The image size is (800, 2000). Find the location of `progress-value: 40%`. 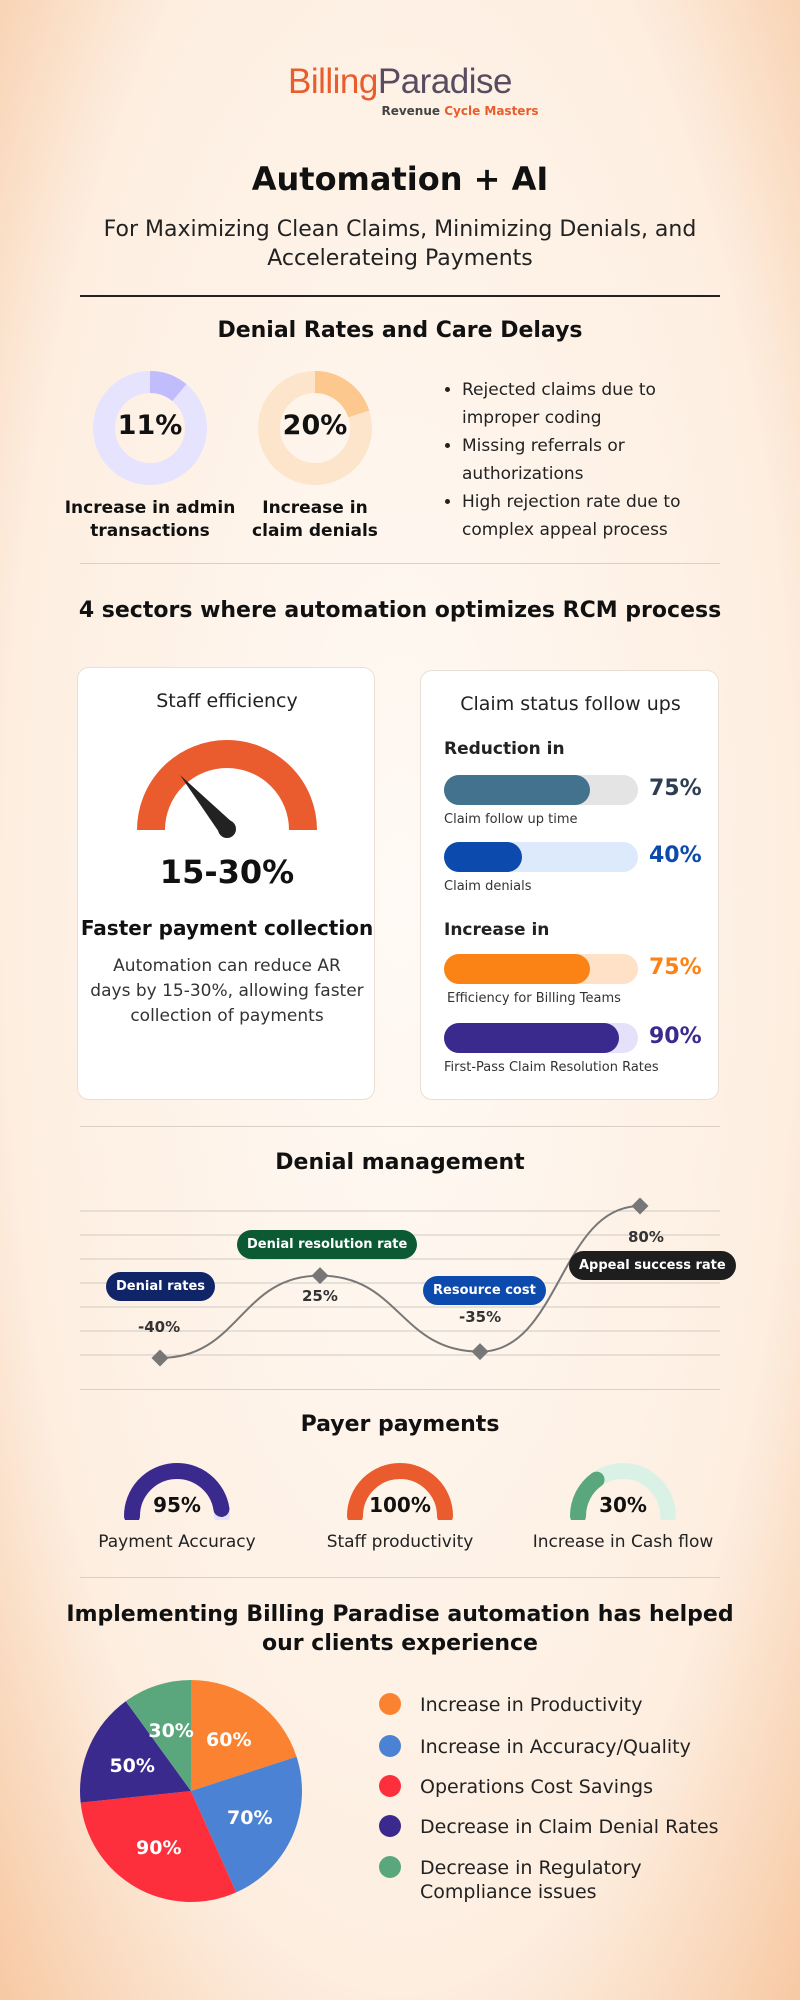

progress-value: 40% is located at coordinates (675, 855).